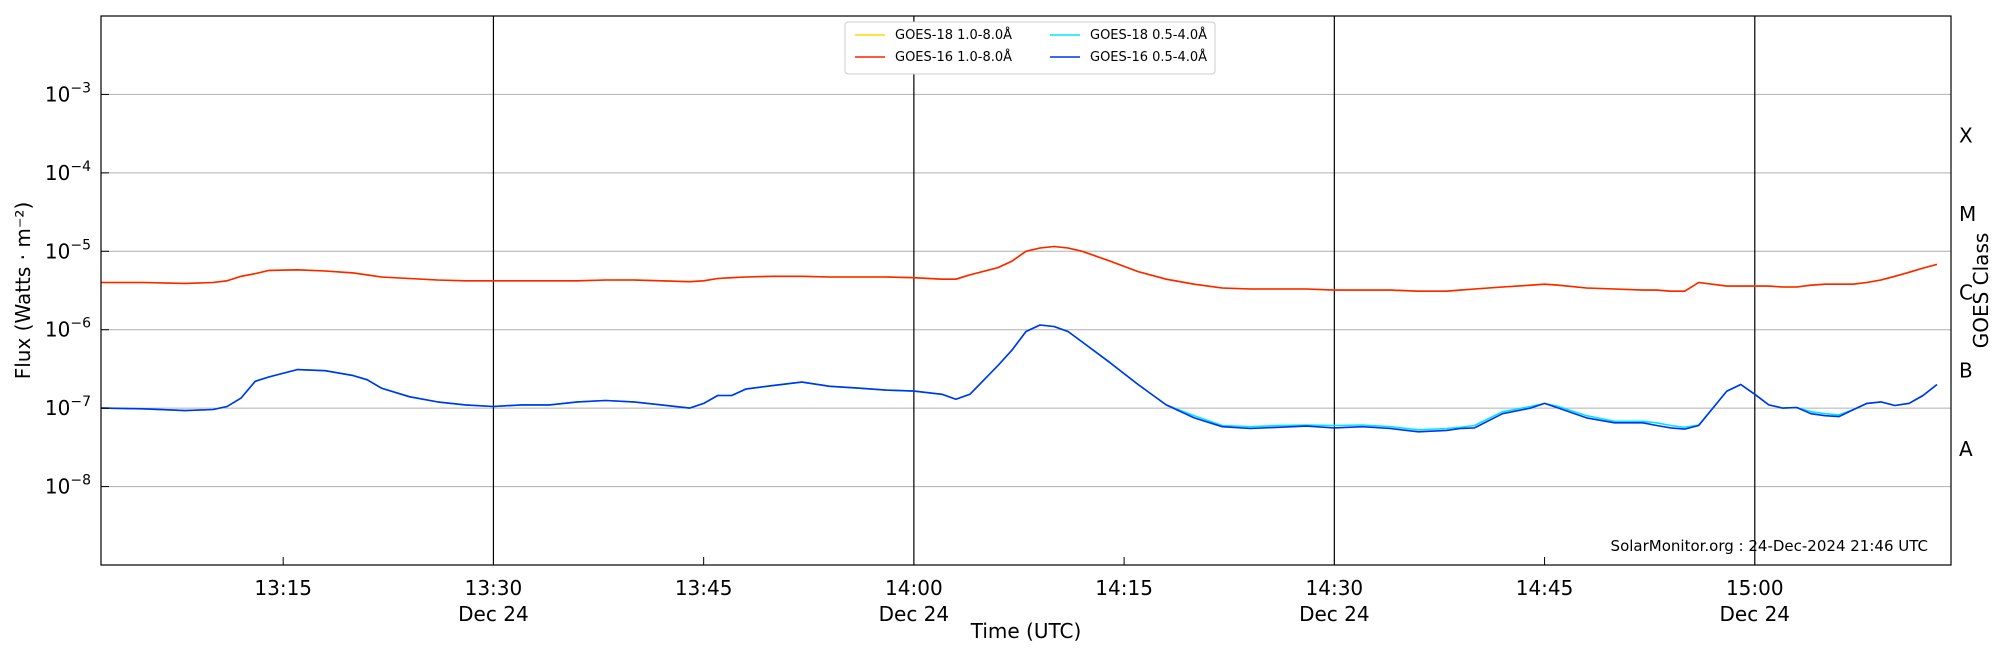  Describe the element at coordinates (1755, 588) in the screenshot. I see `x-tick-label: 15:00` at that location.